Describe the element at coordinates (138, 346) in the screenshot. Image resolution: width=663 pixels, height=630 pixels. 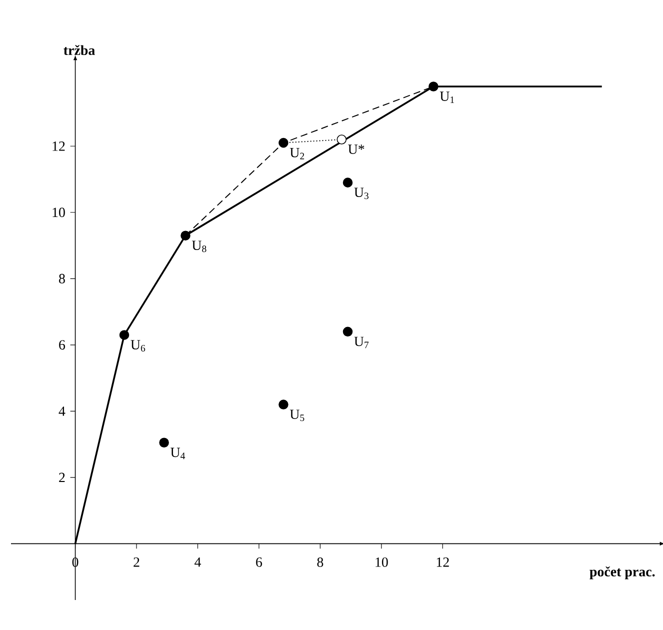
I see `annotation: U$_{6}$` at that location.